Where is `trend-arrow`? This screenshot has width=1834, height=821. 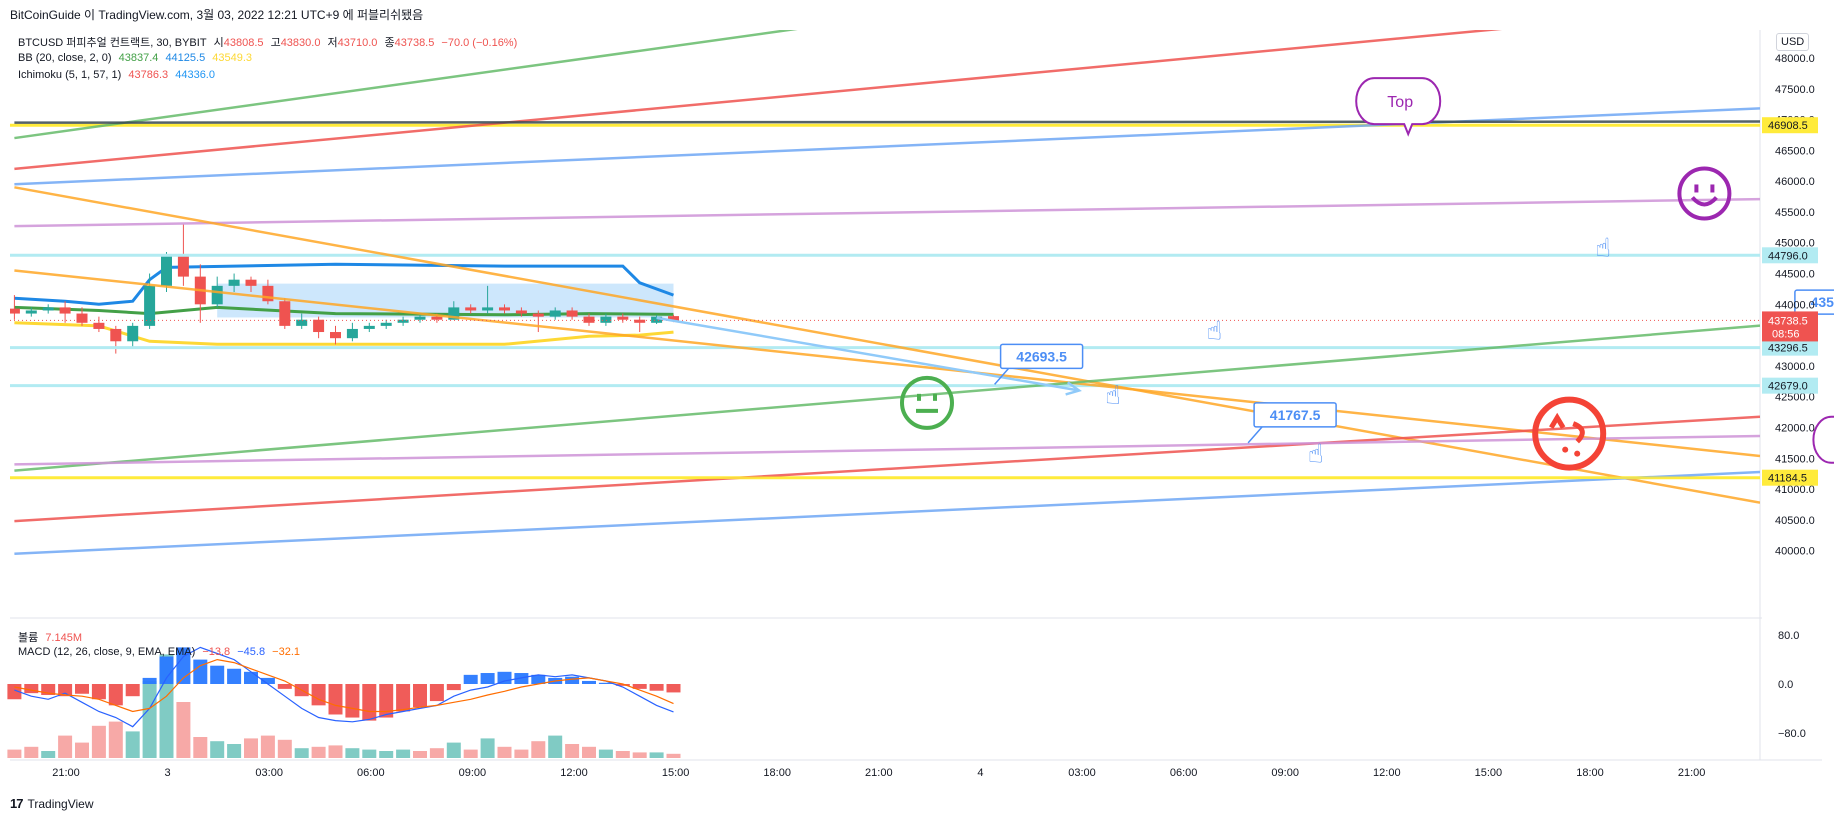
trend-arrow is located at coordinates (869, 356).